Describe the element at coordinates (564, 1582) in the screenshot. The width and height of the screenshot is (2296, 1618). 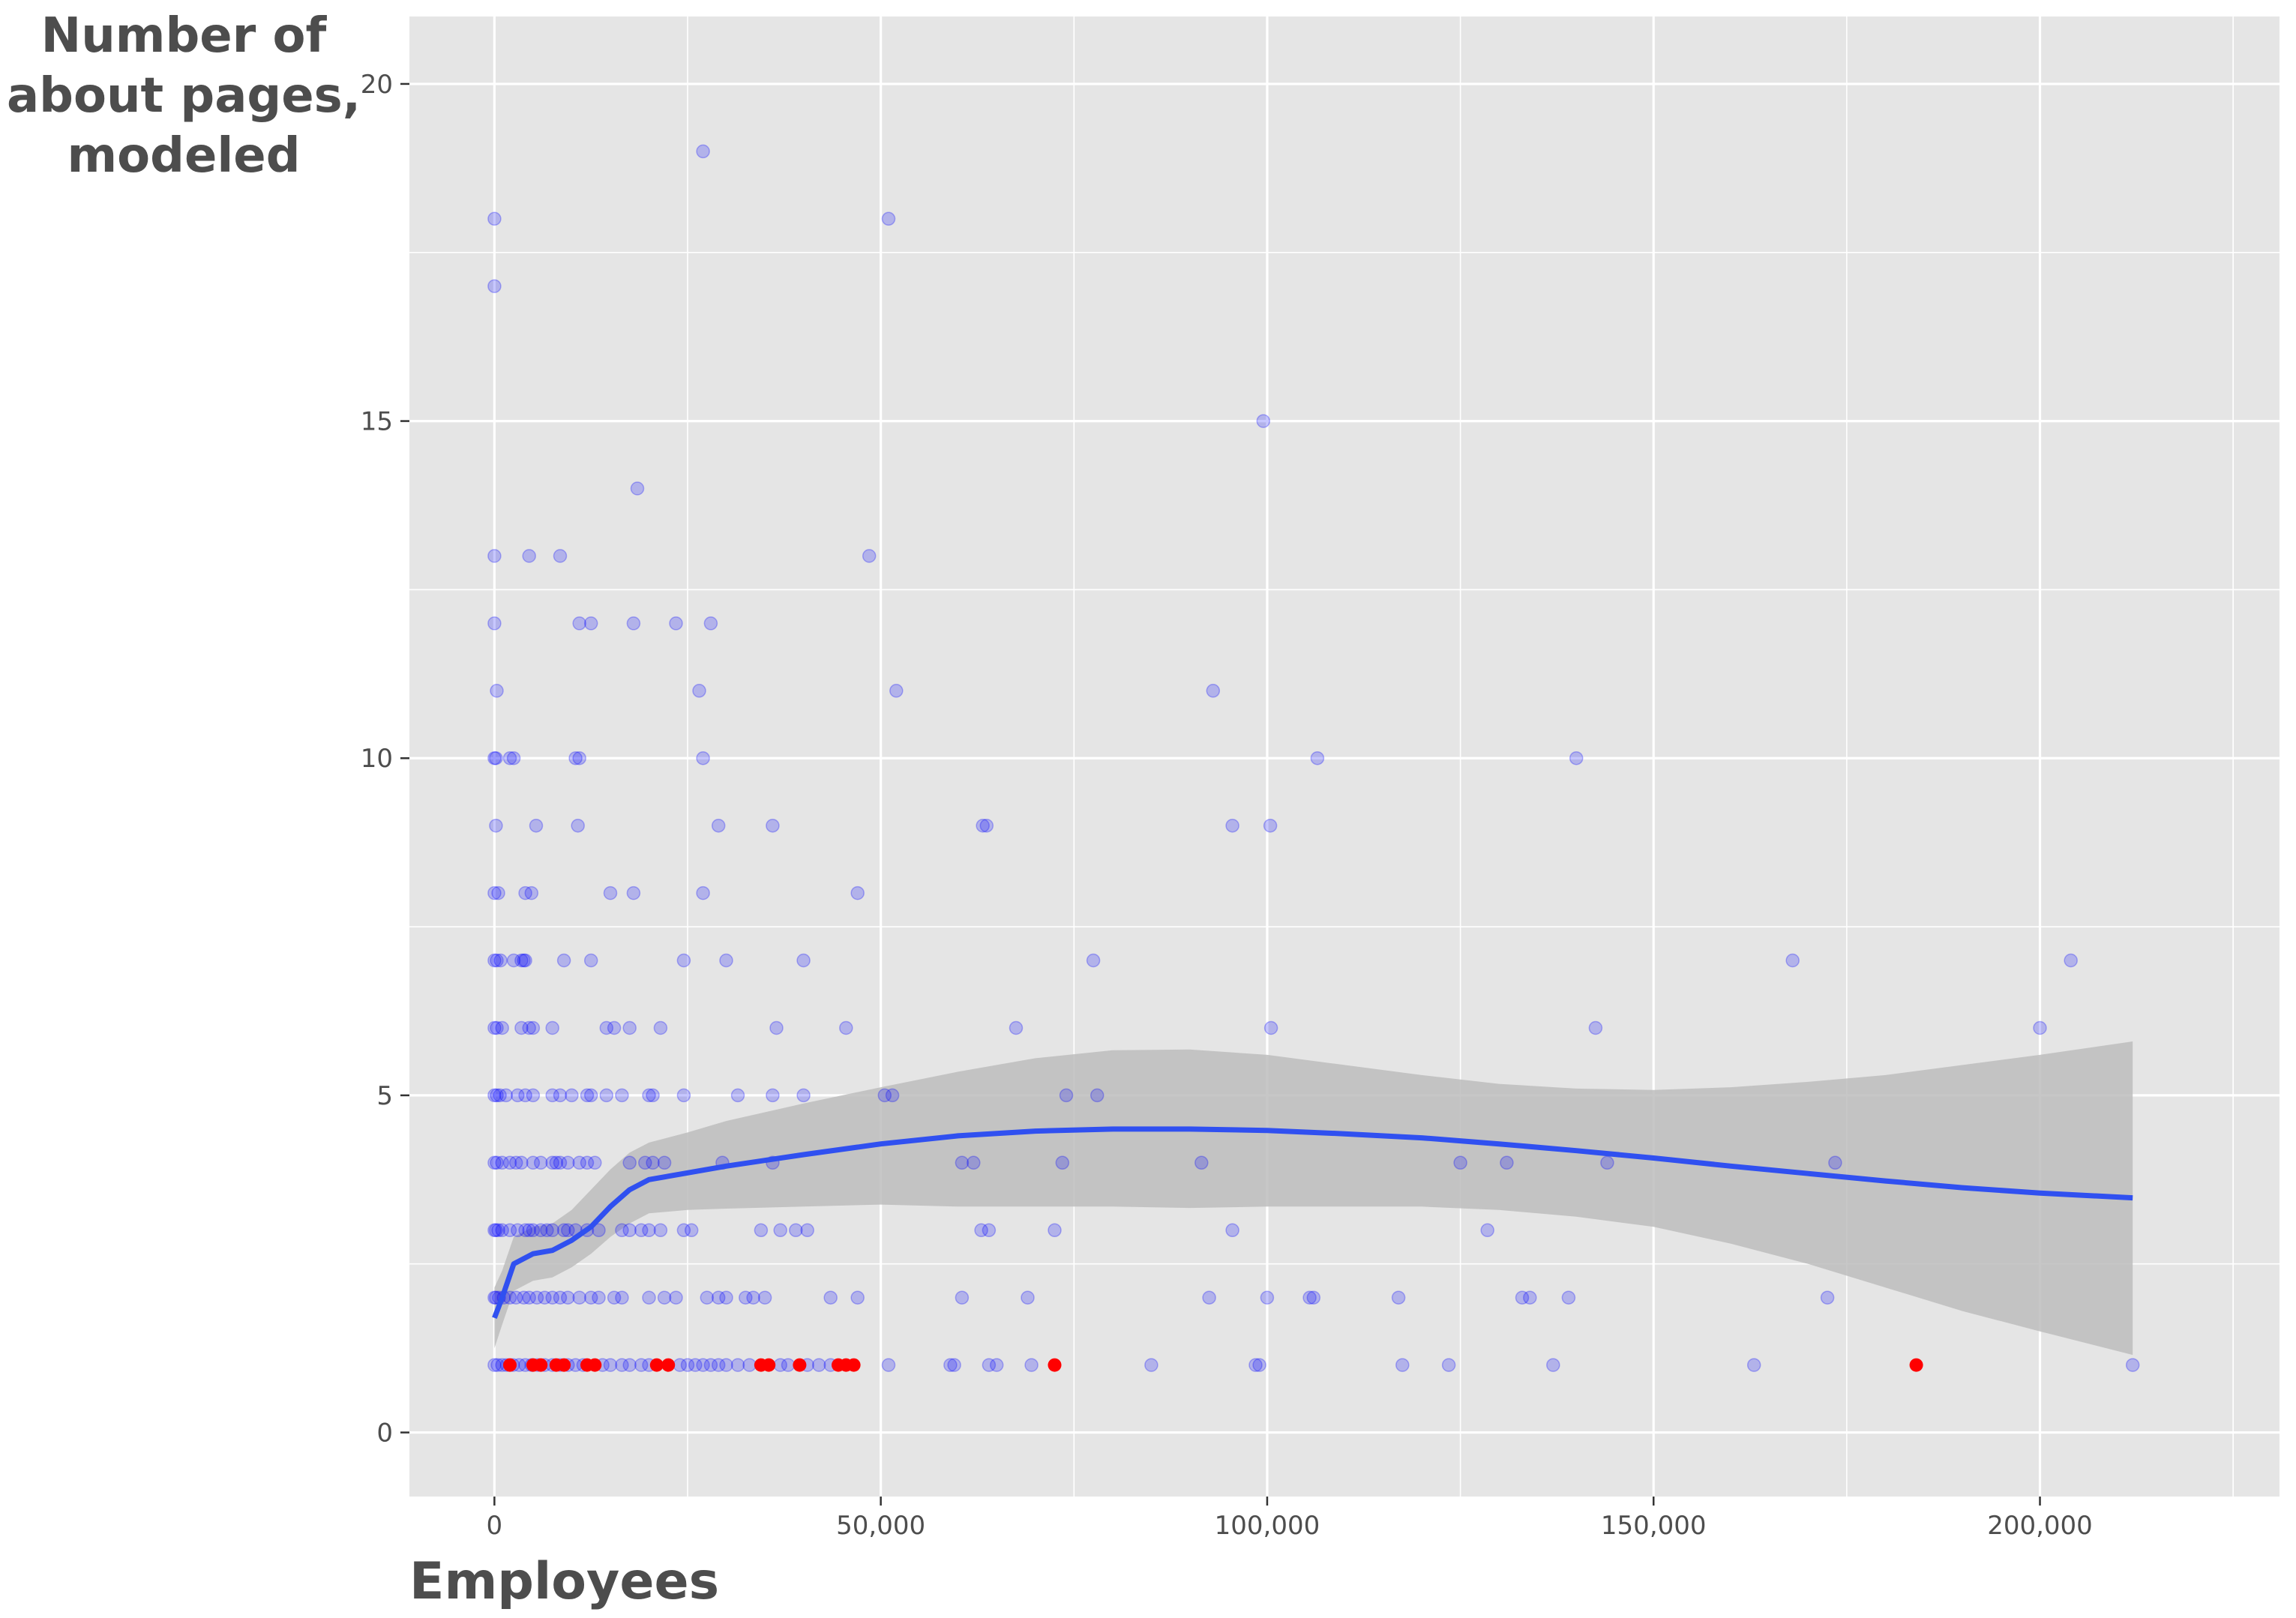
I see `x-axis-title: Employees` at that location.